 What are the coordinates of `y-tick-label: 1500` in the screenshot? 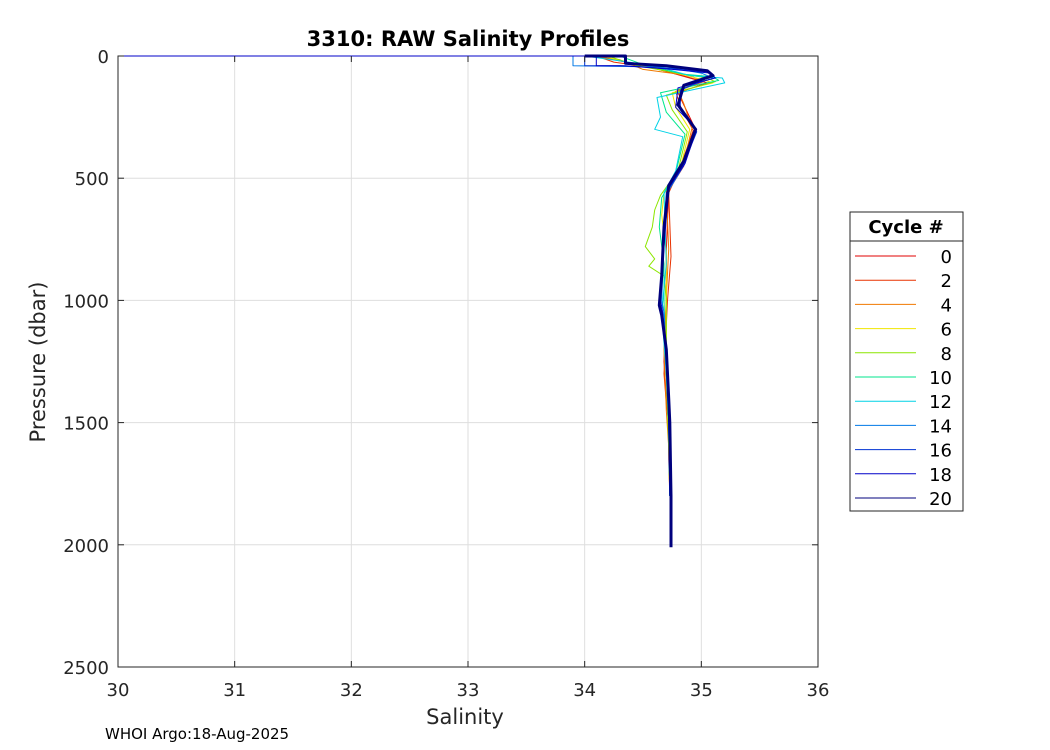 It's located at (86, 424).